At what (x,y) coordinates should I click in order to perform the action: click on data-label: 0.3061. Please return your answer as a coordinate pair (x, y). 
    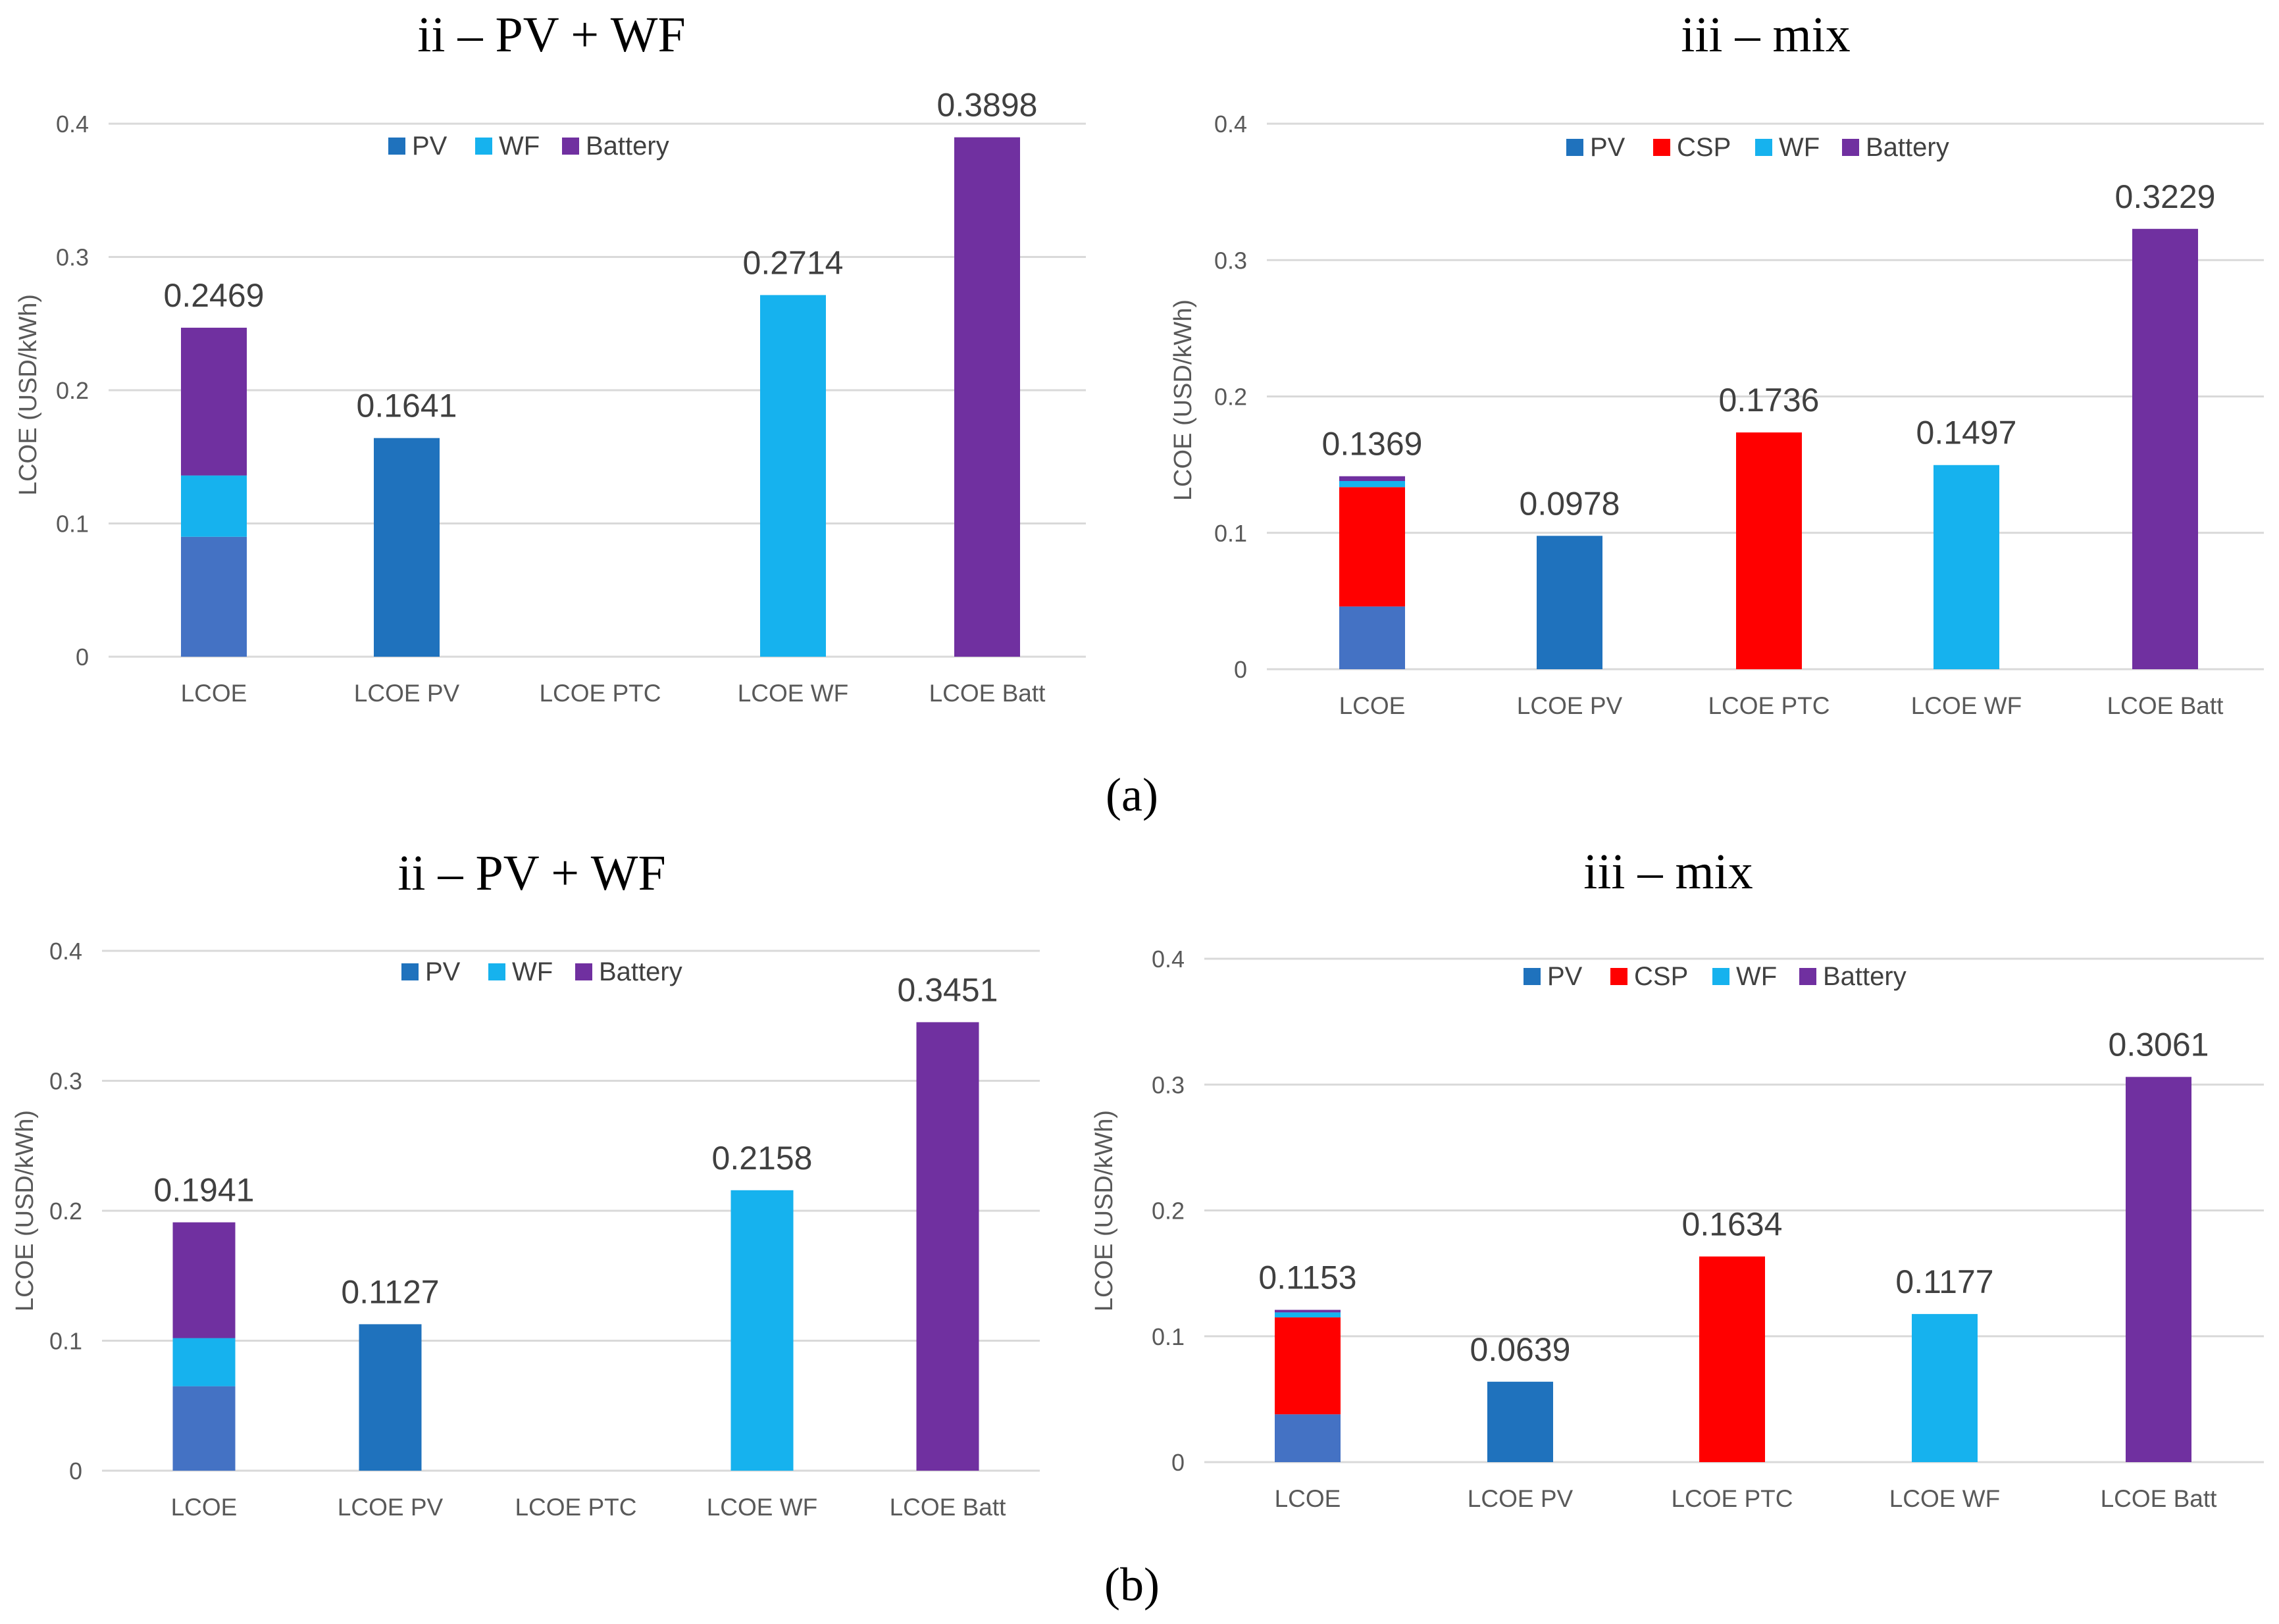
    Looking at the image, I should click on (2159, 1045).